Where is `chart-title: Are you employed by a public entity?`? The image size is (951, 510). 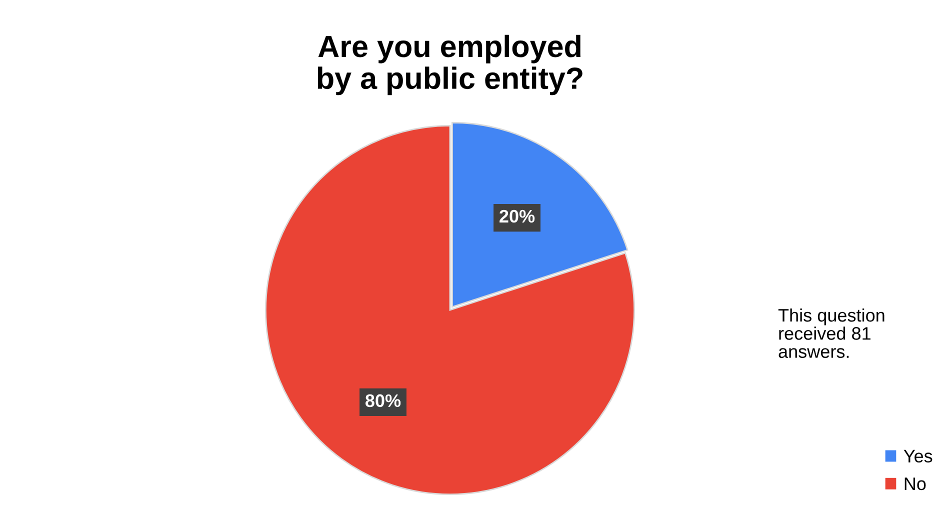 chart-title: Are you employed by a public entity? is located at coordinates (450, 65).